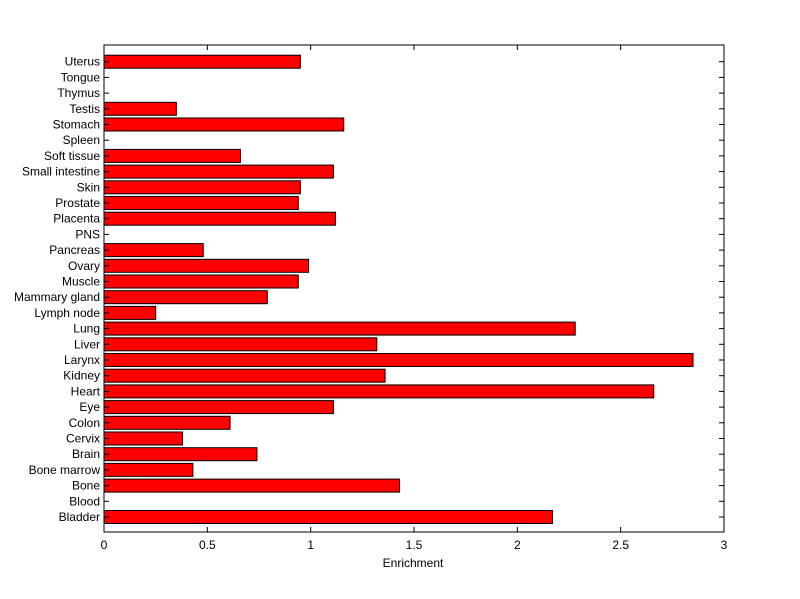 This screenshot has height=599, width=800. I want to click on y-tick-label-cervix: Cervix, so click(83, 439).